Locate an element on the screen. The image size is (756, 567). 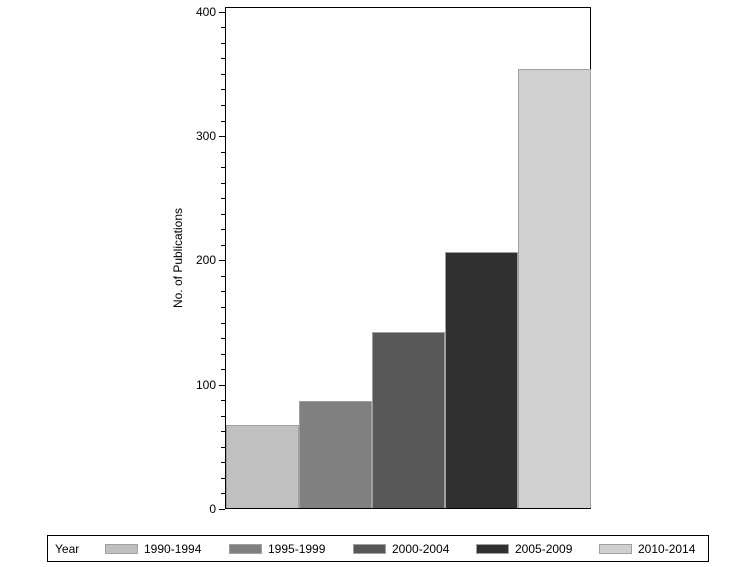
legend-label: 1995-1999 is located at coordinates (297, 549).